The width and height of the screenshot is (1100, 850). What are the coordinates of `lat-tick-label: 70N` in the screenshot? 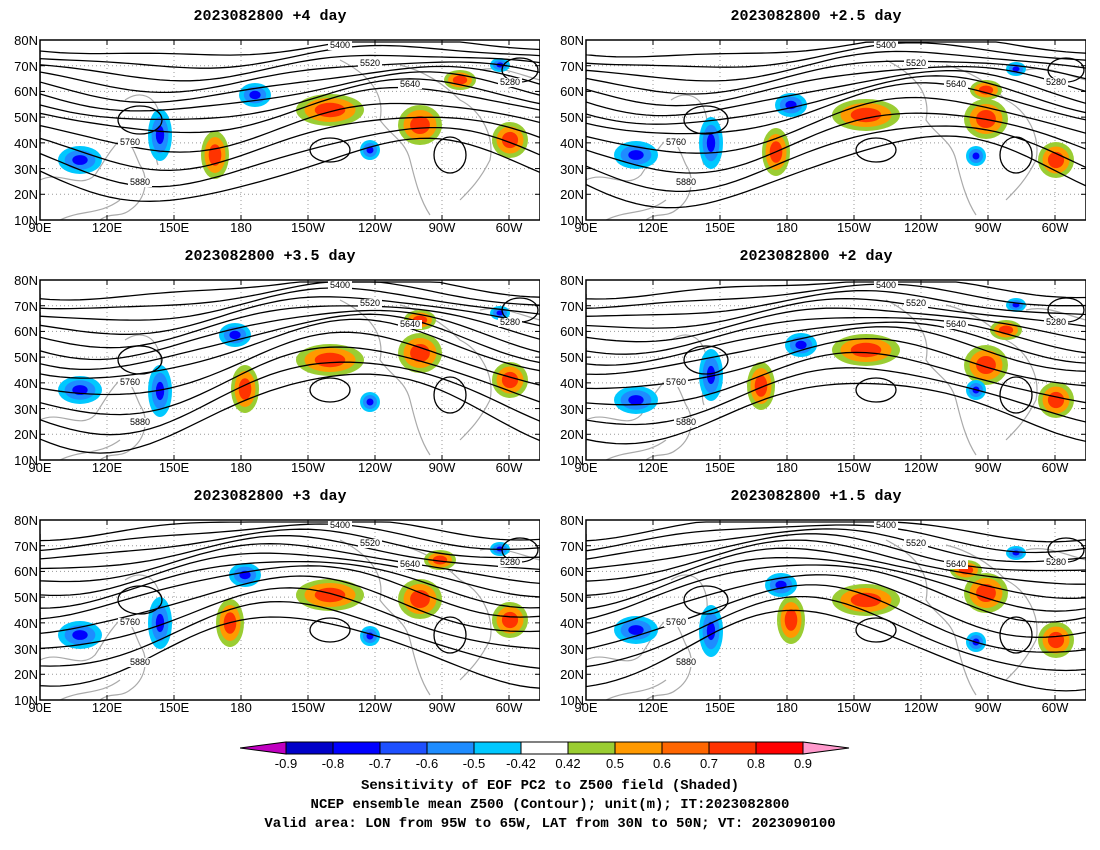 It's located at (26, 306).